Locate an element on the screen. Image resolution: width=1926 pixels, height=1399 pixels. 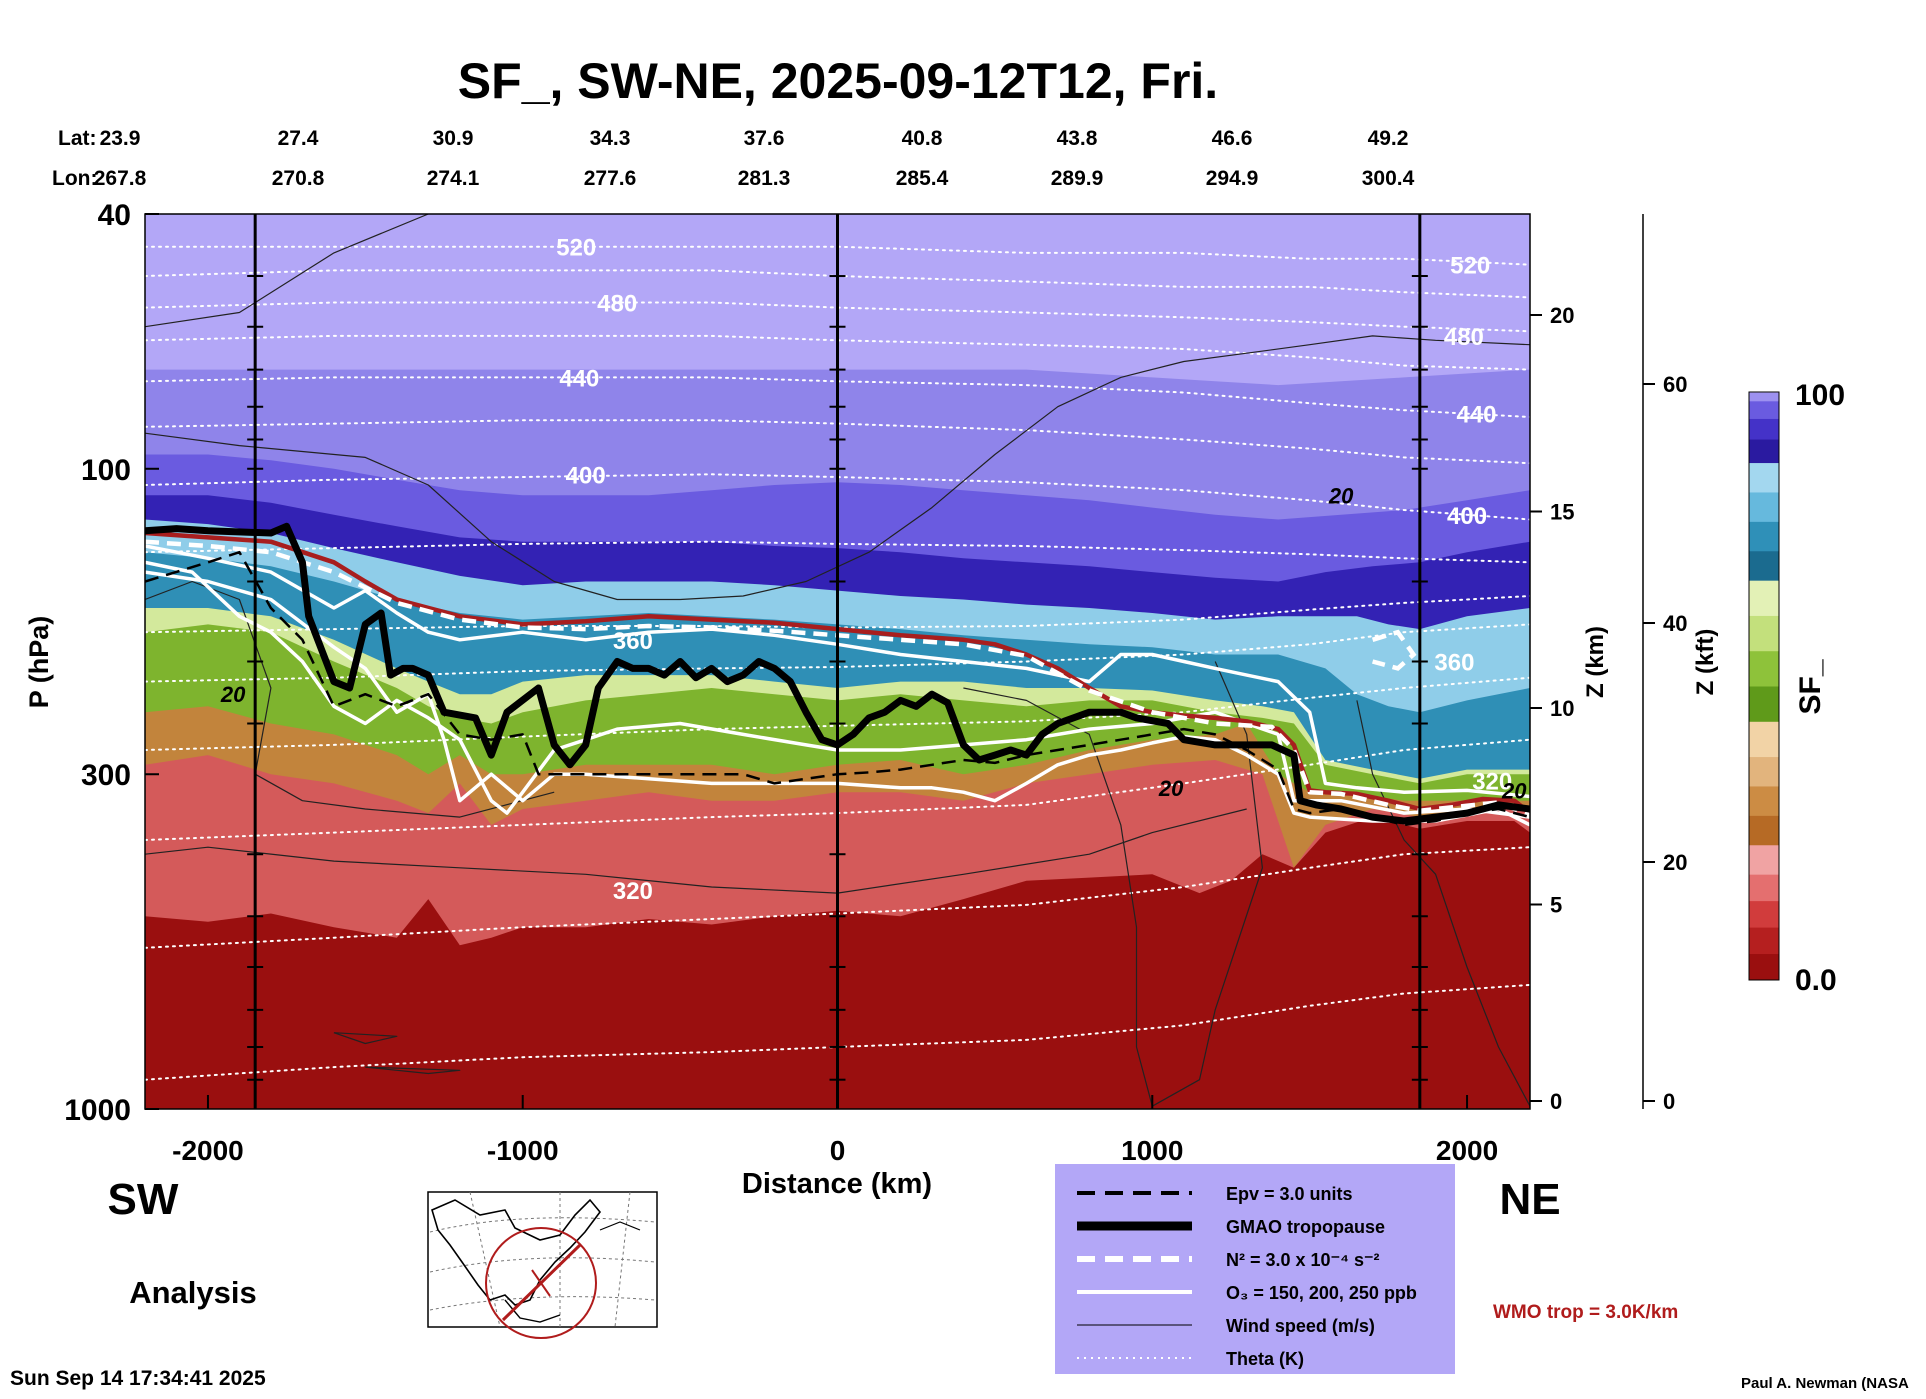
legend-item: O₃ = 150, 200, 250 ppb is located at coordinates (1247, 1293).